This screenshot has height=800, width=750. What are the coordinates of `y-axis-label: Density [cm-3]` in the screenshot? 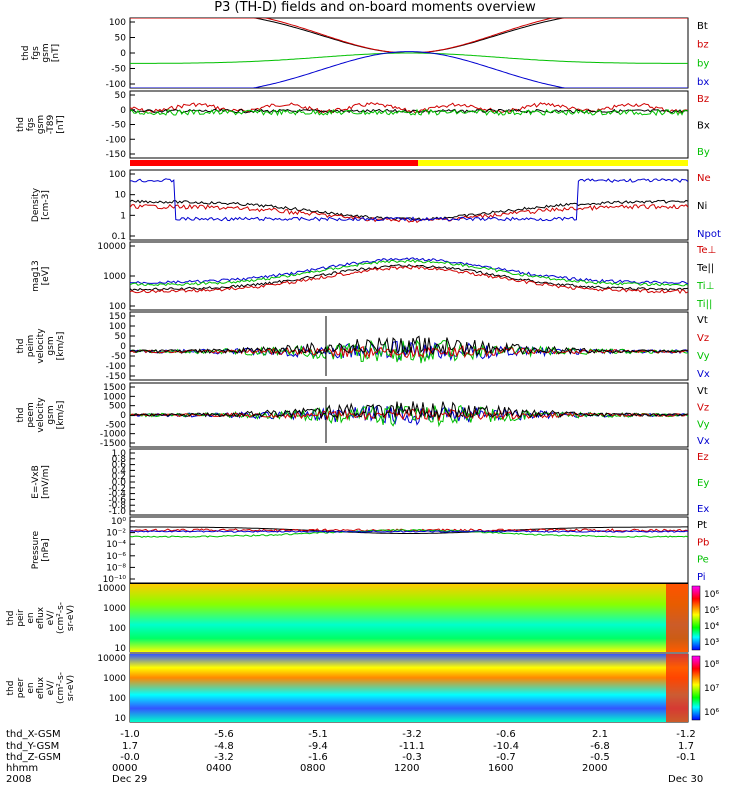 It's located at (41, 204).